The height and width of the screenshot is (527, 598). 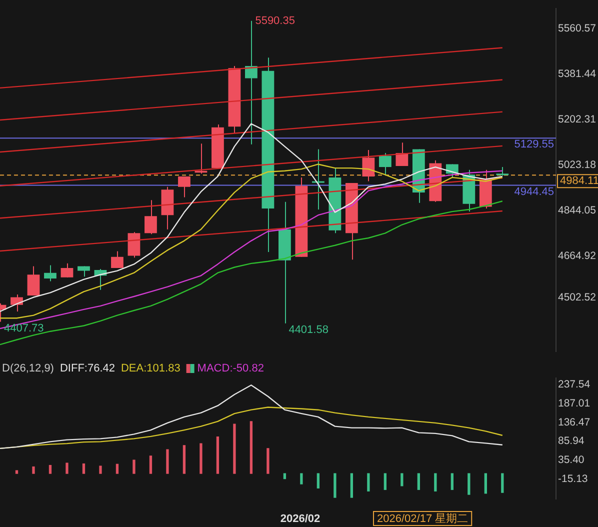 I want to click on ref-line-label: 4944.45, so click(x=534, y=192).